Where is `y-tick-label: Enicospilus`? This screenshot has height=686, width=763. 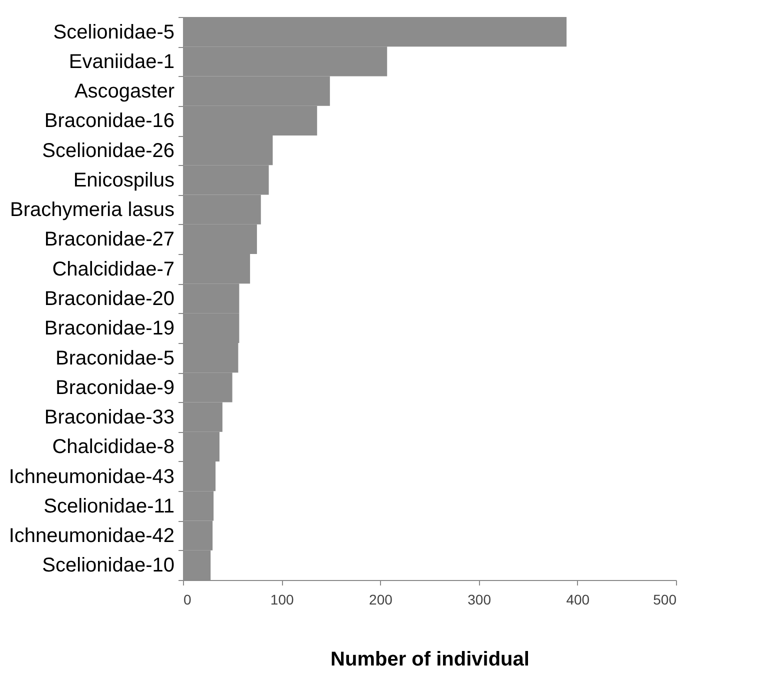
y-tick-label: Enicospilus is located at coordinates (123, 180).